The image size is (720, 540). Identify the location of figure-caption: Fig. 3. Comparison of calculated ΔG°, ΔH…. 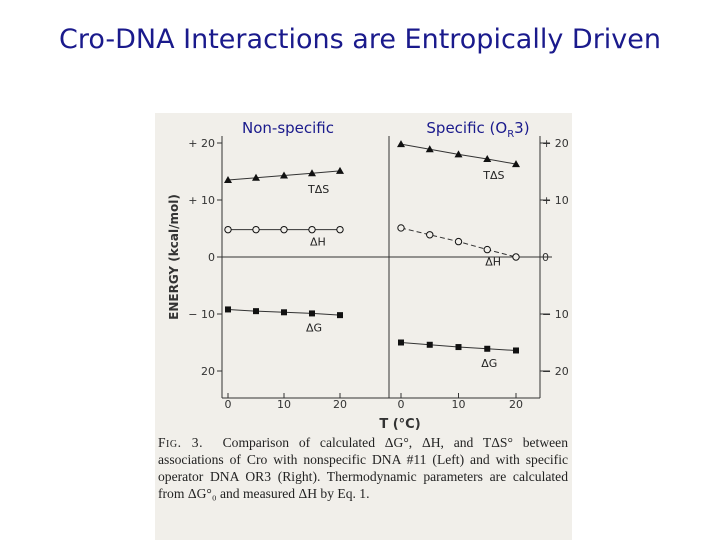
(363, 468).